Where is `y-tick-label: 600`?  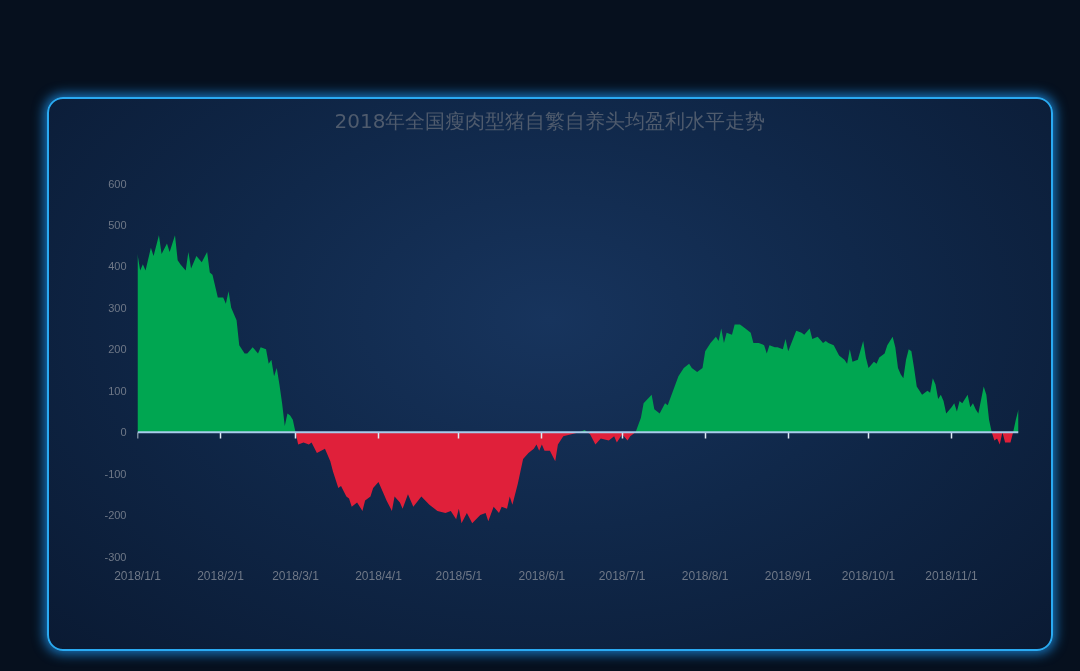
y-tick-label: 600 is located at coordinates (117, 183).